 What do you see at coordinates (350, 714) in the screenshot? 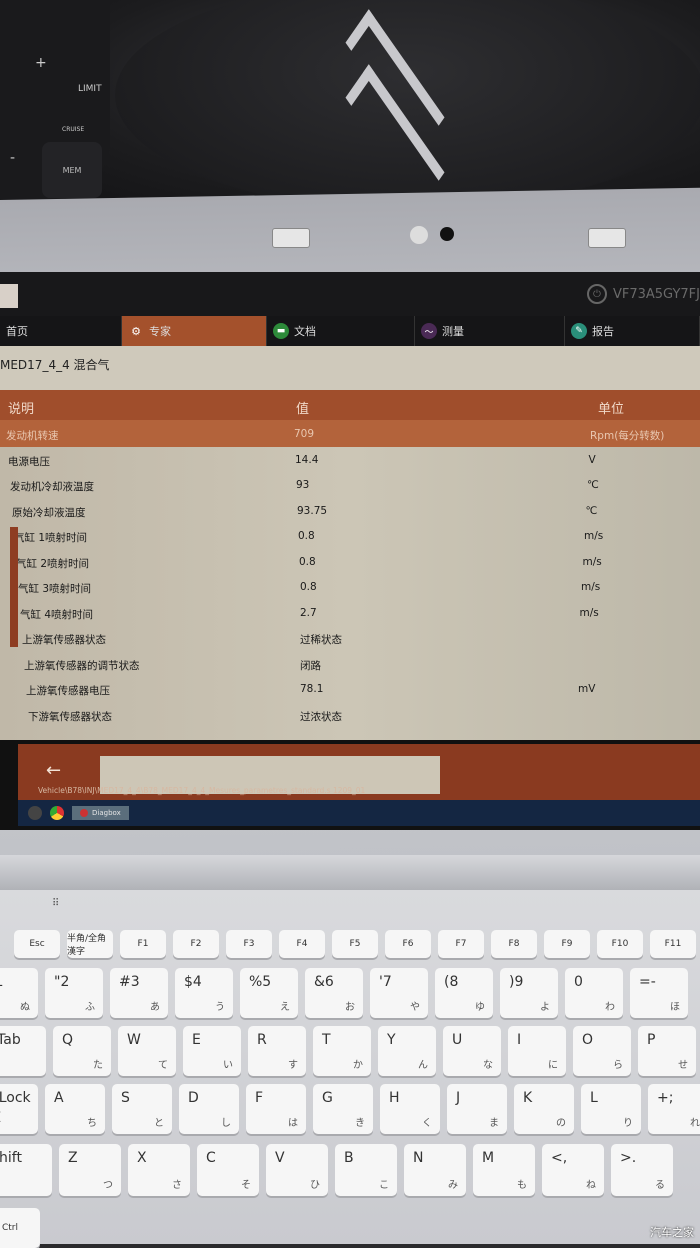
I see `table-row: 下游氧传感器状态 过浓状态` at bounding box center [350, 714].